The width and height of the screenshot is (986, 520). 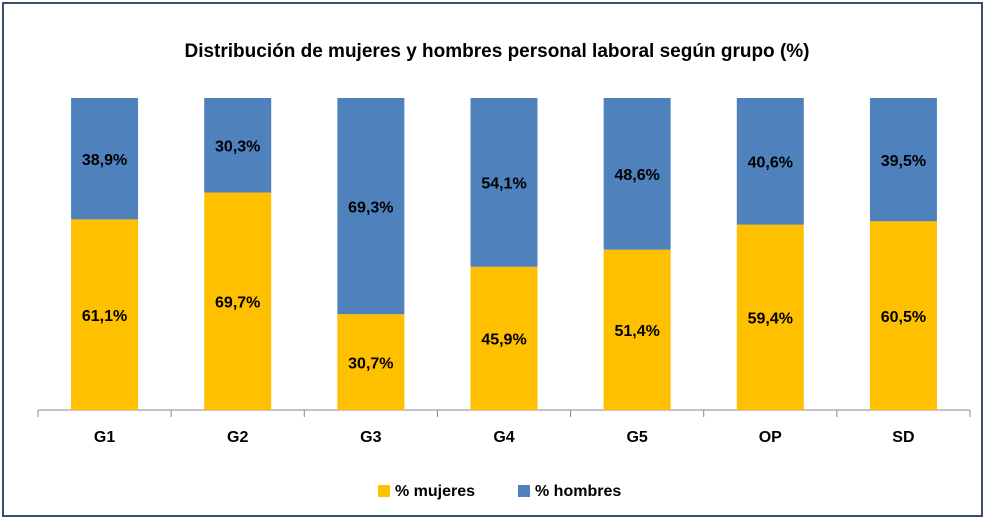 What do you see at coordinates (435, 491) in the screenshot?
I see `legend-label: % mujeres` at bounding box center [435, 491].